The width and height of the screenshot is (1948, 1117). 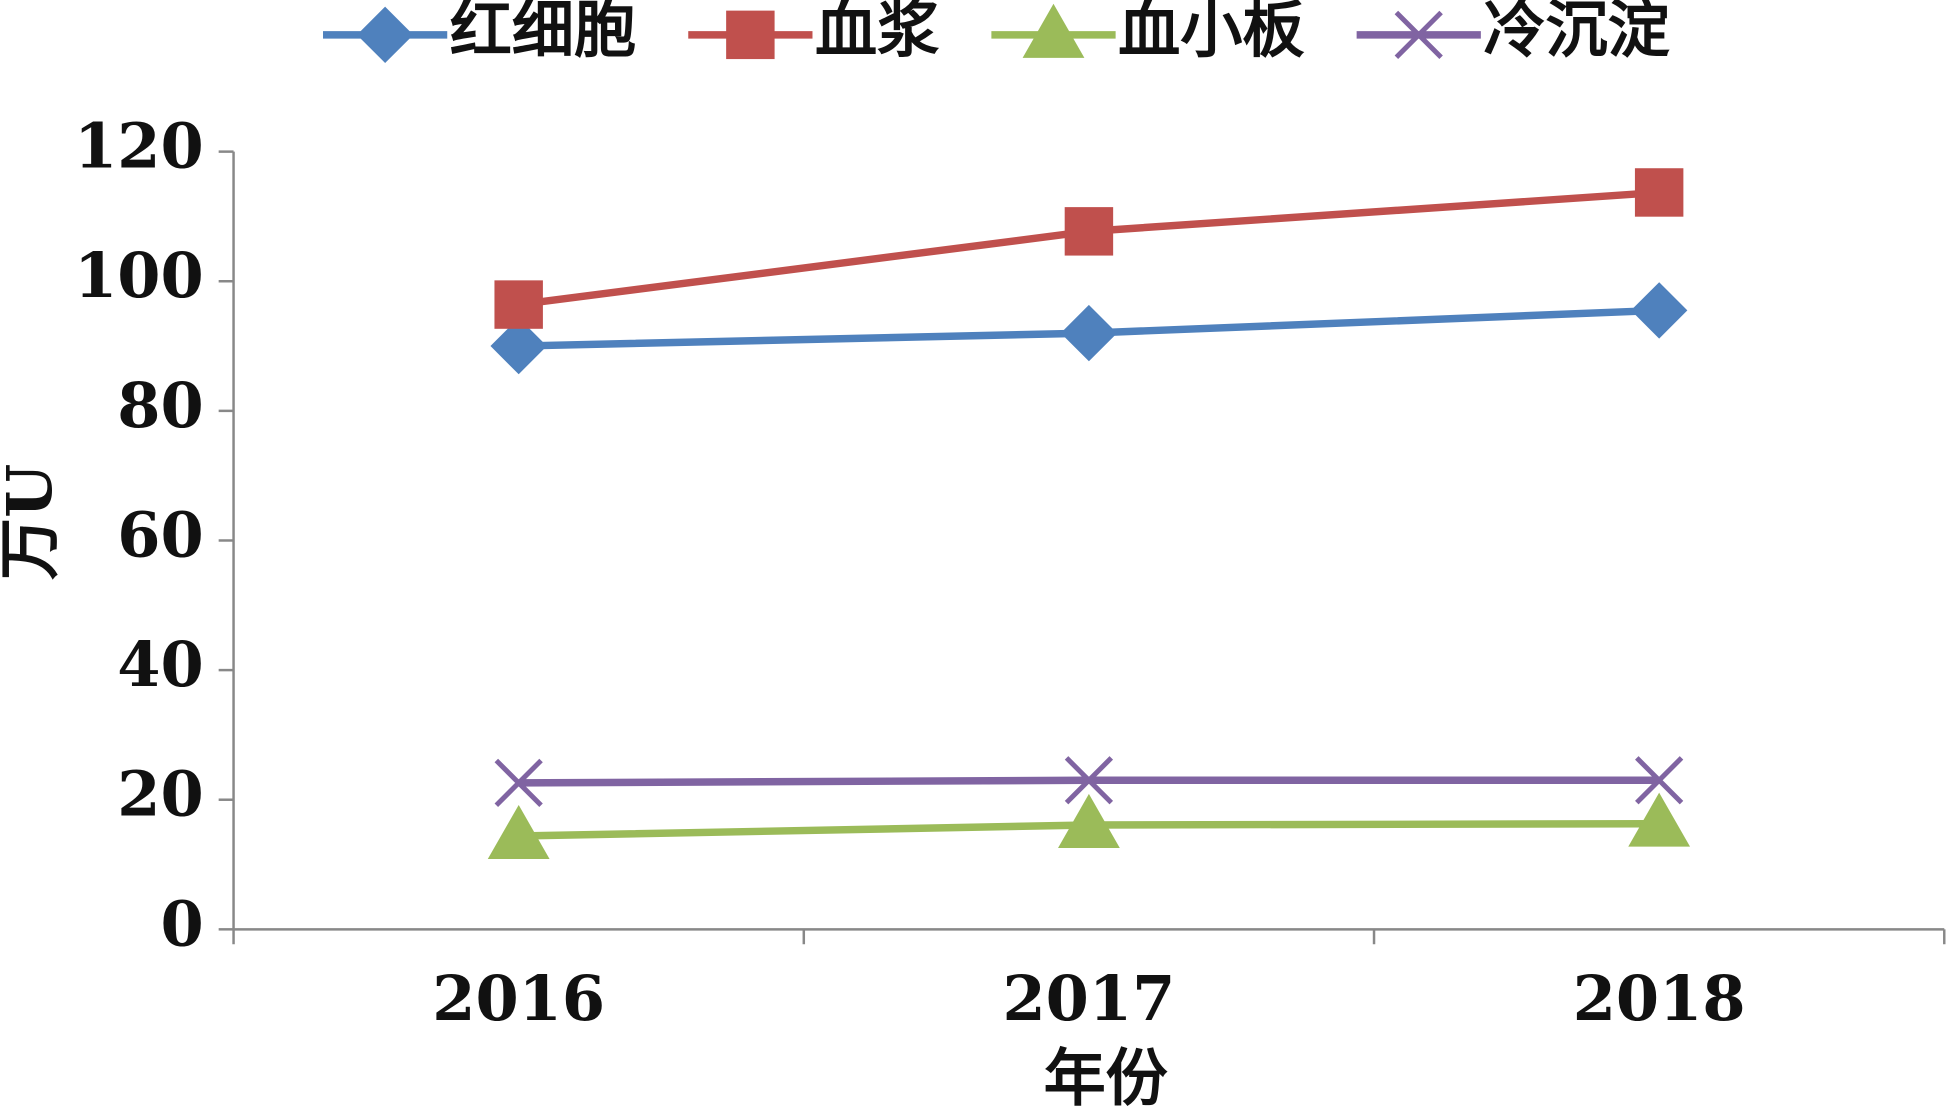 What do you see at coordinates (1106, 1077) in the screenshot?
I see `x-axis-label: 年份` at bounding box center [1106, 1077].